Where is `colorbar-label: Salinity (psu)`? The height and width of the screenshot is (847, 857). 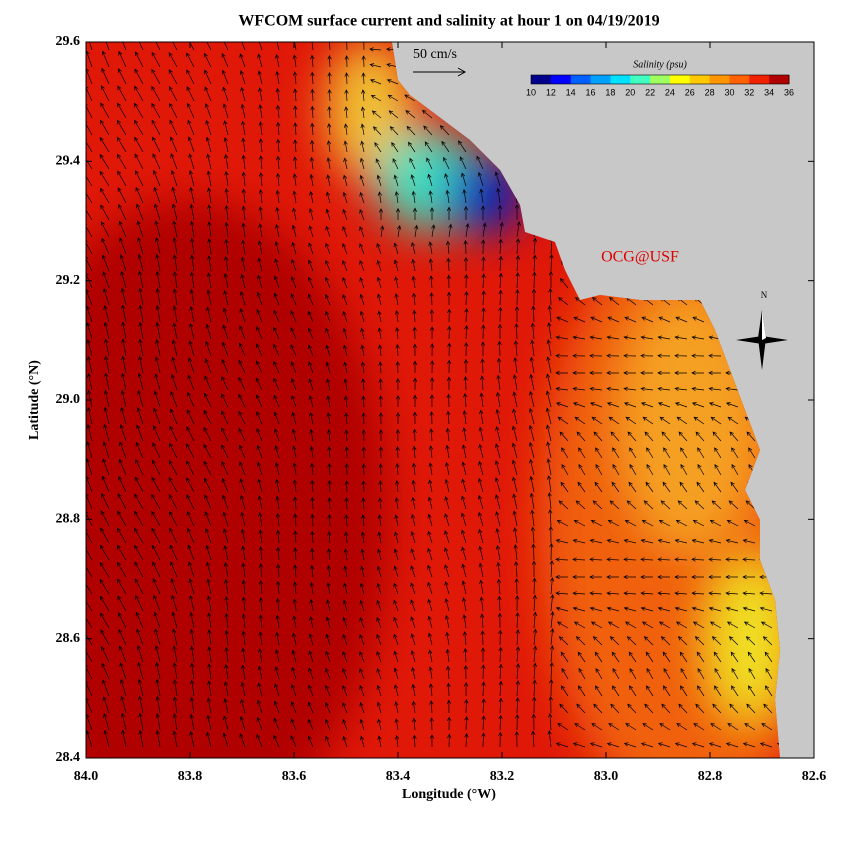 colorbar-label: Salinity (psu) is located at coordinates (660, 64).